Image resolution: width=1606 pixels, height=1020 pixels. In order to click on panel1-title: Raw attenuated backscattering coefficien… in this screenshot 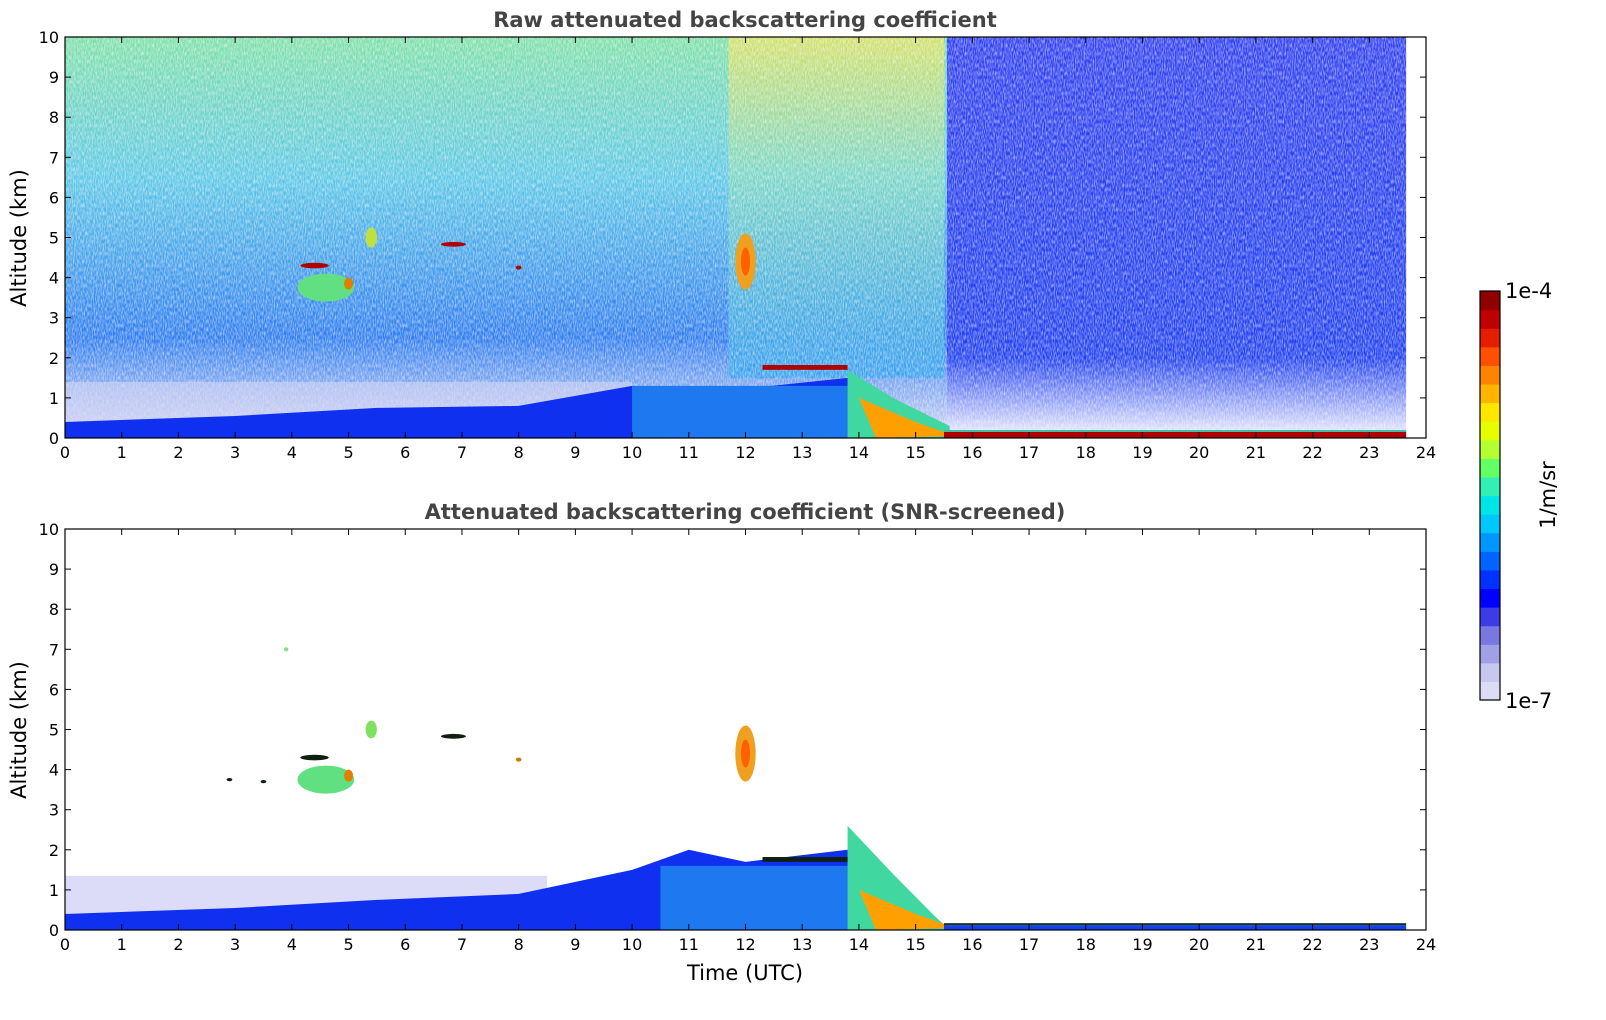, I will do `click(745, 20)`.